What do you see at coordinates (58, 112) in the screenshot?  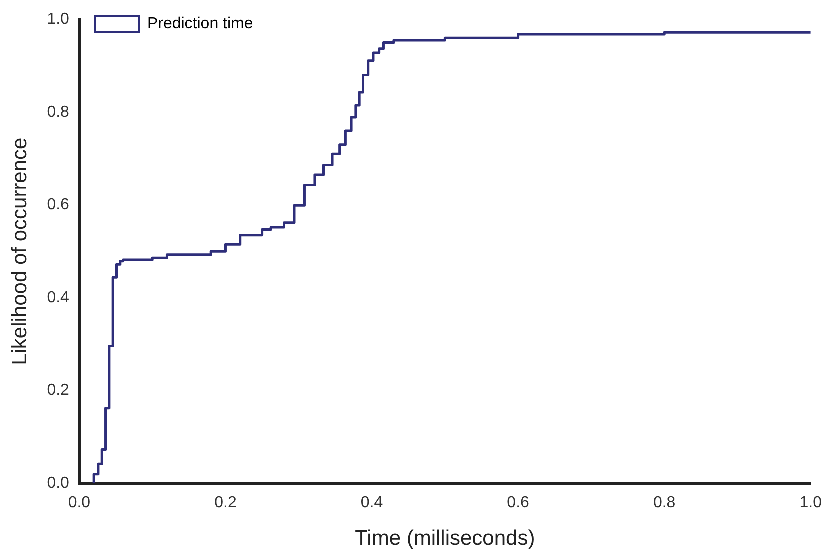 I see `y-tick-label: 0.8` at bounding box center [58, 112].